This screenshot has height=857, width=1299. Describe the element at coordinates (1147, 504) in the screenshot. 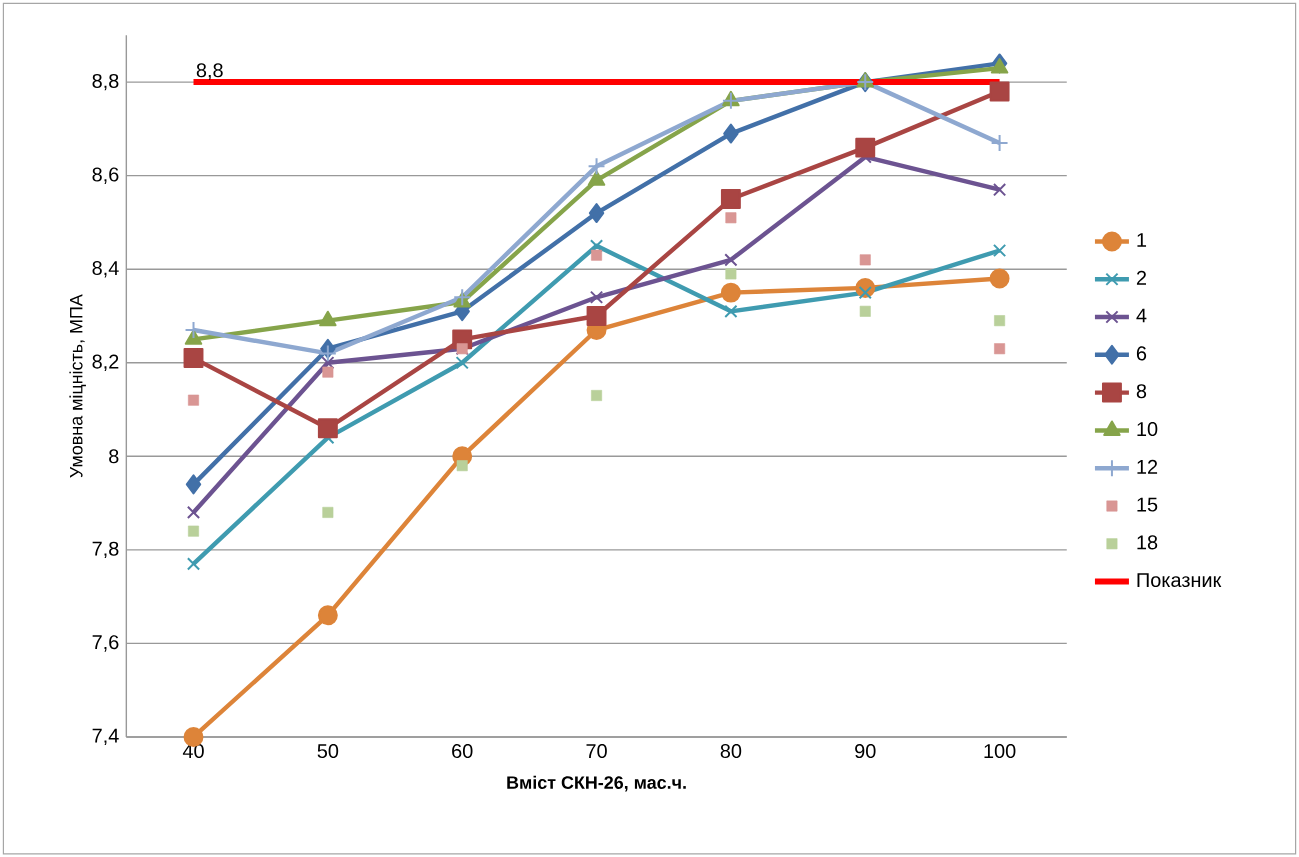

I see `legend-label: 15` at that location.